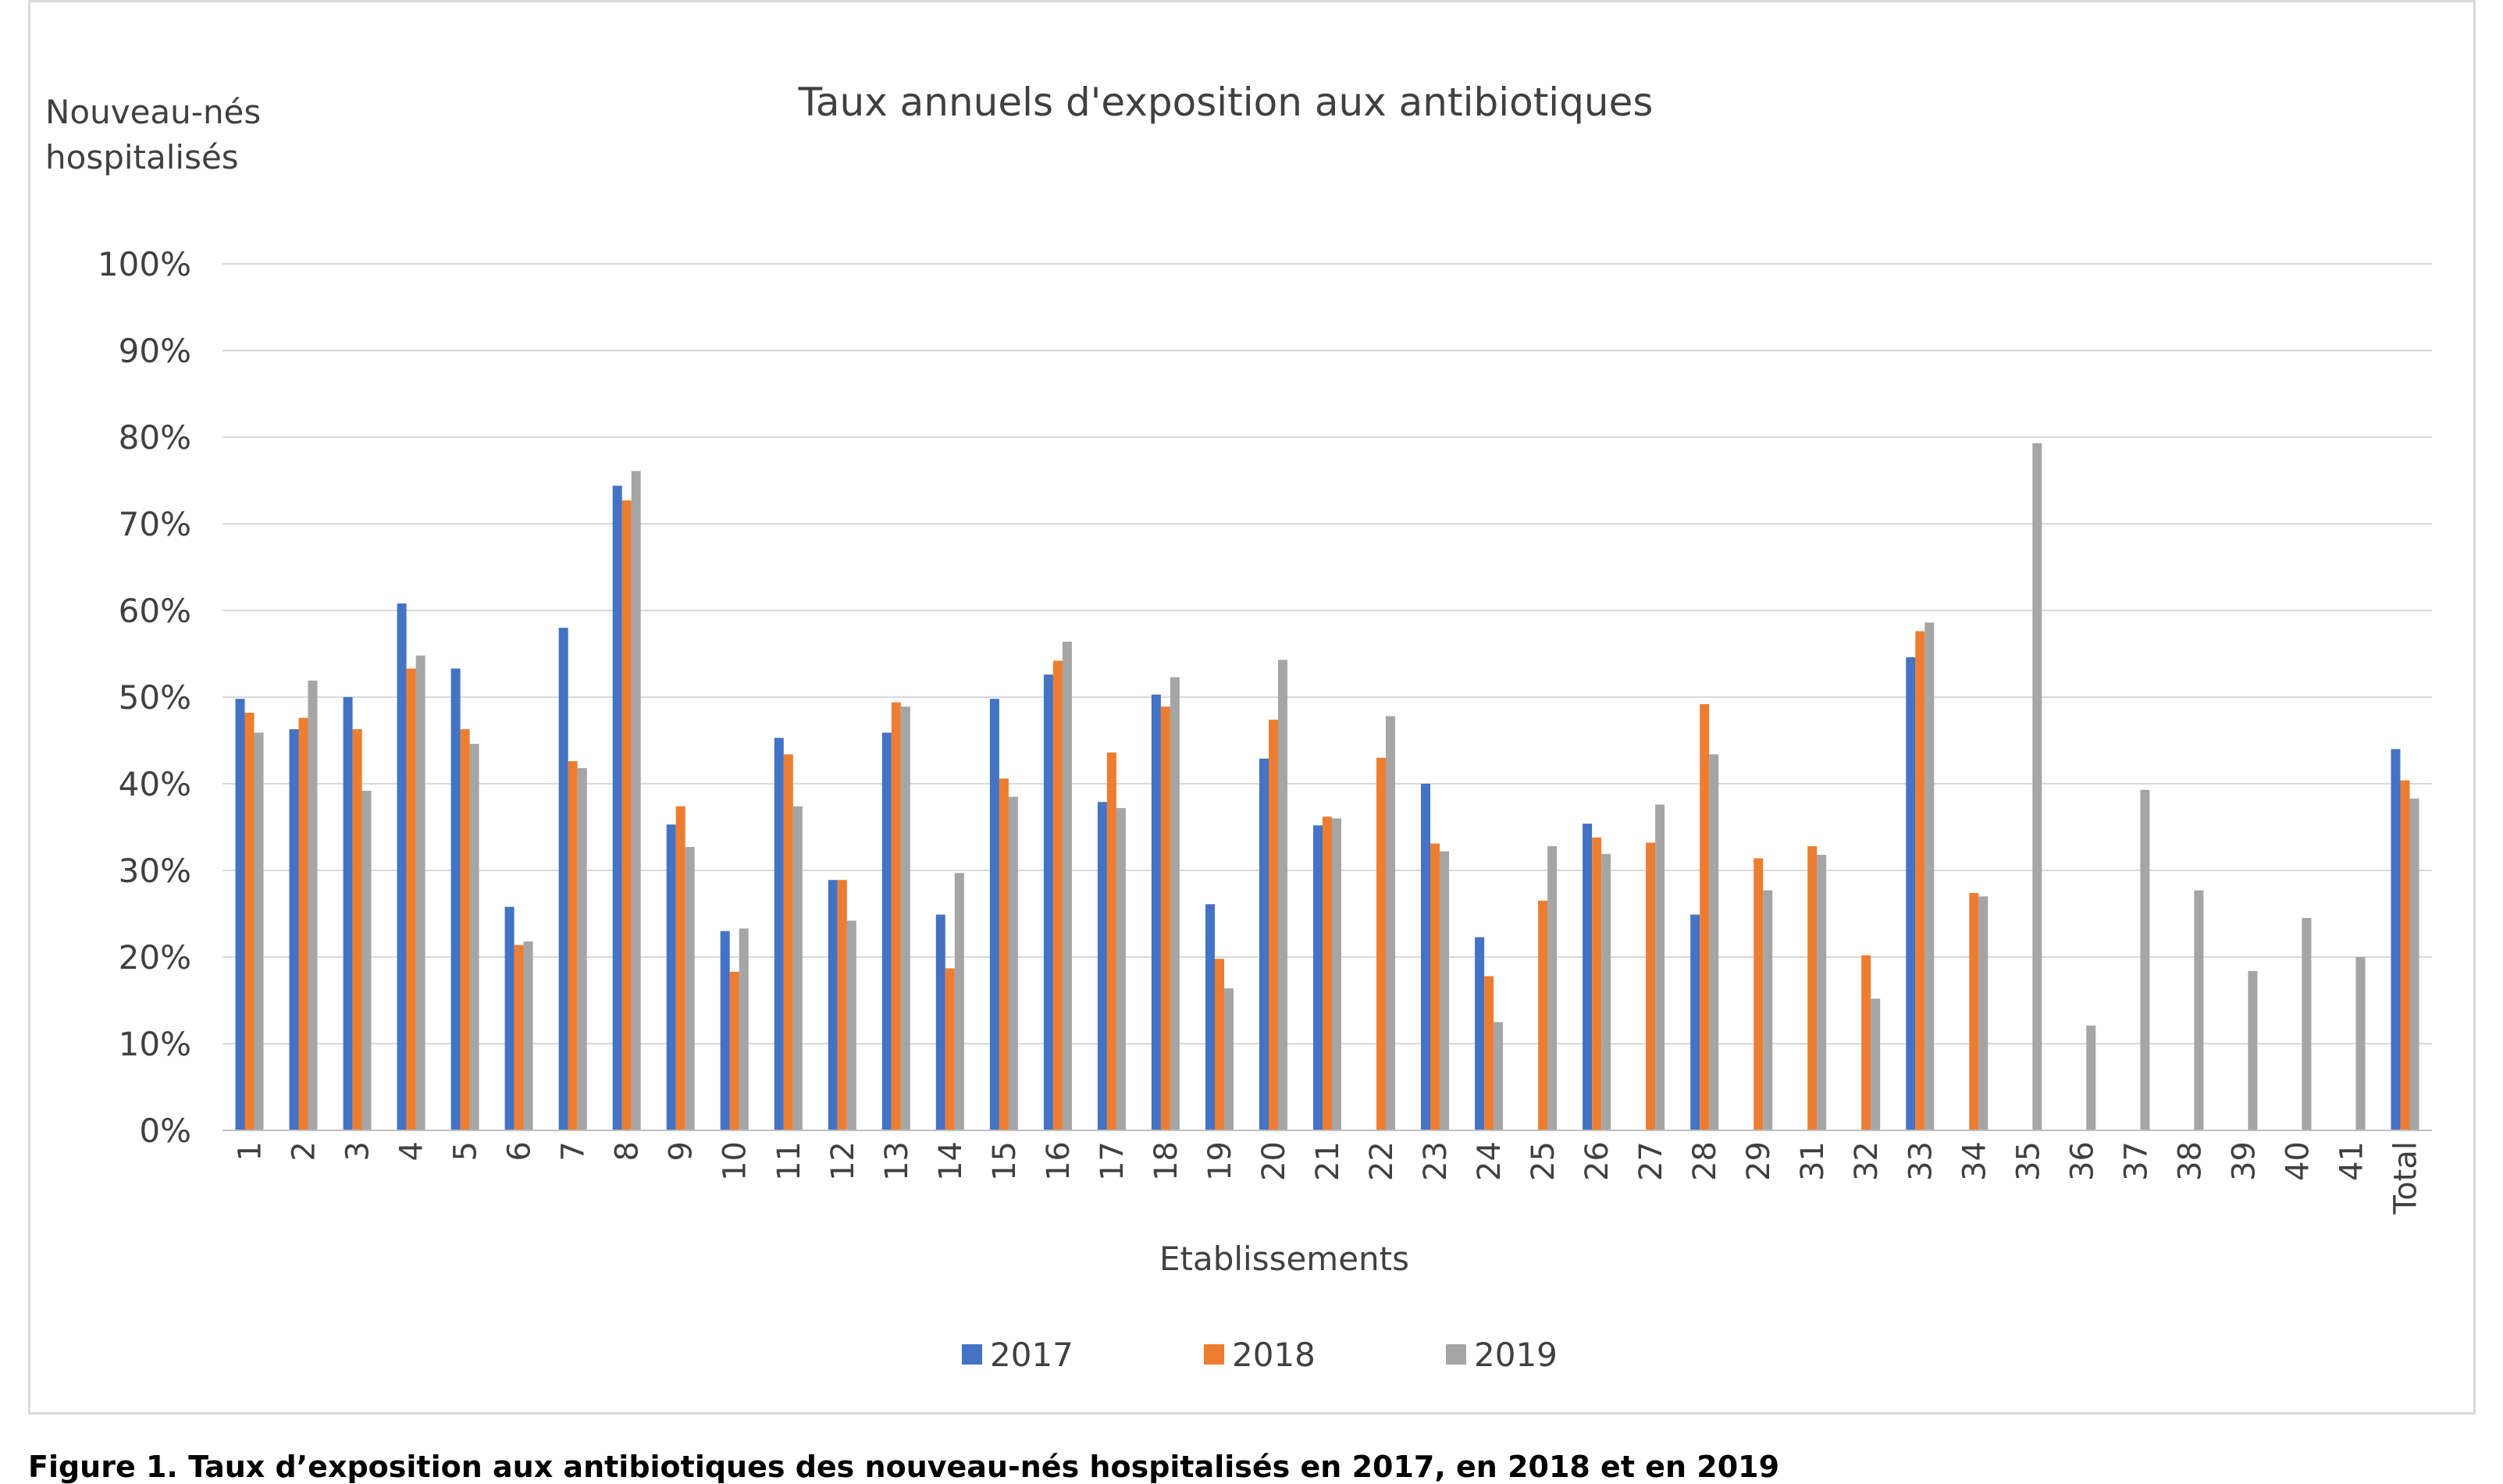 The image size is (2503, 1484). What do you see at coordinates (1220, 1161) in the screenshot?
I see `x-tick-label: 19` at bounding box center [1220, 1161].